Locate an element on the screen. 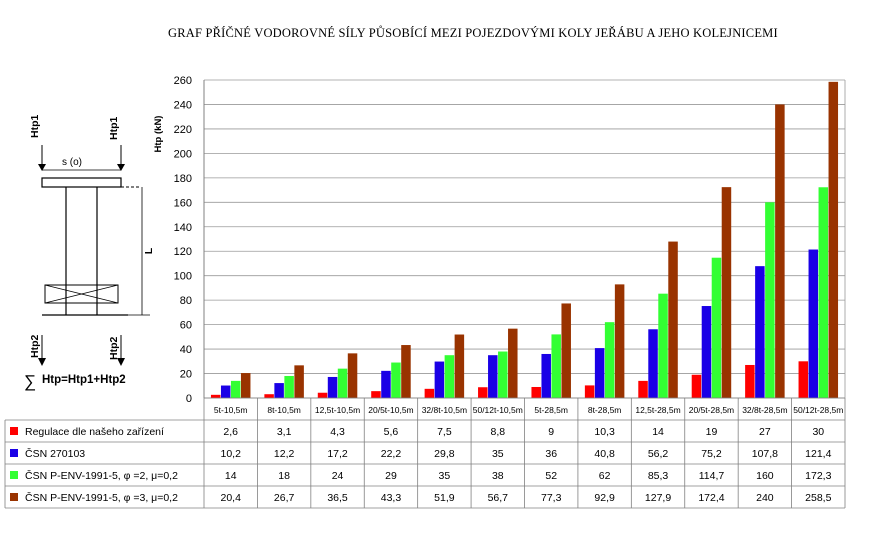 The height and width of the screenshot is (541, 871). y-tick-label: 20 is located at coordinates (186, 375).